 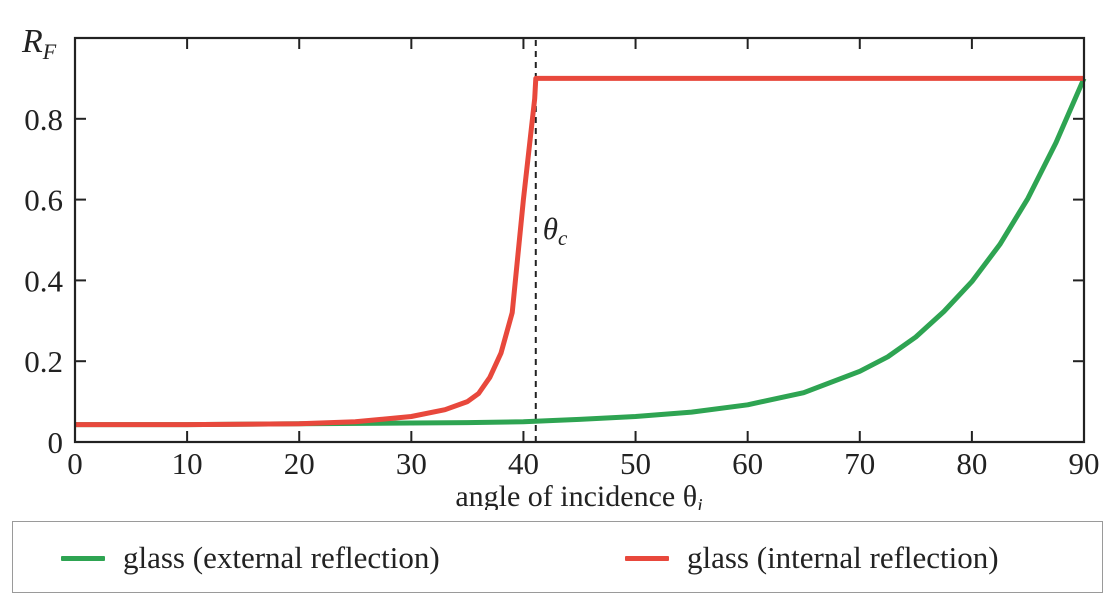 I want to click on y-tick-label: 0.2, so click(x=43, y=361).